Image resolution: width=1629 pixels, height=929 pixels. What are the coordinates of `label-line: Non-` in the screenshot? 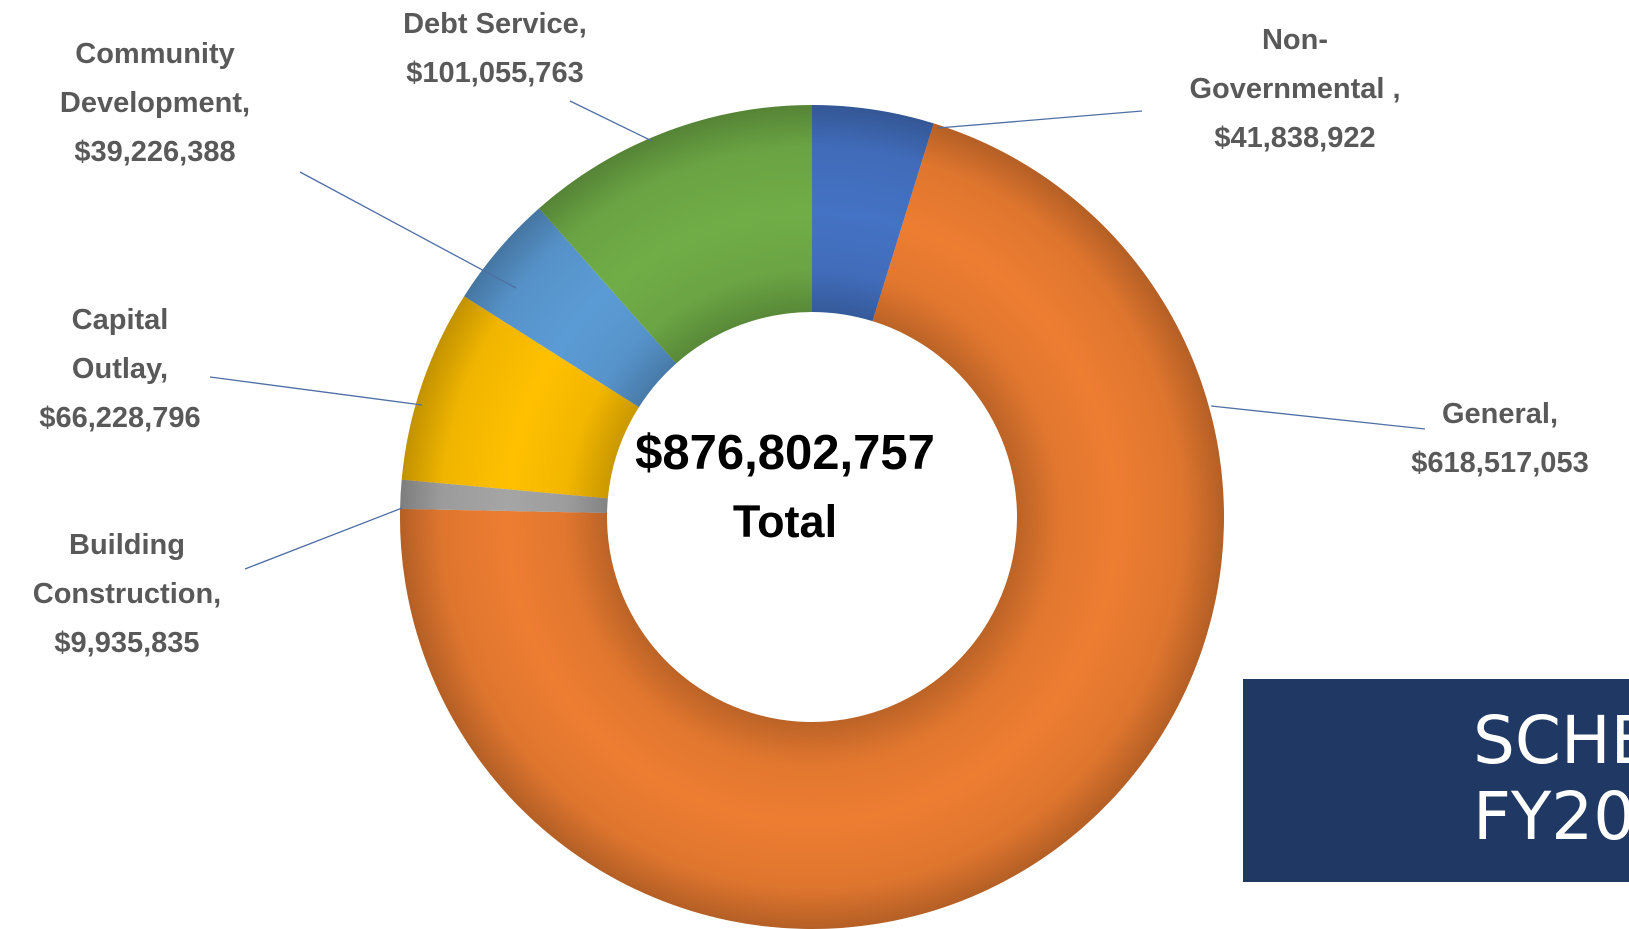 It's located at (1295, 40).